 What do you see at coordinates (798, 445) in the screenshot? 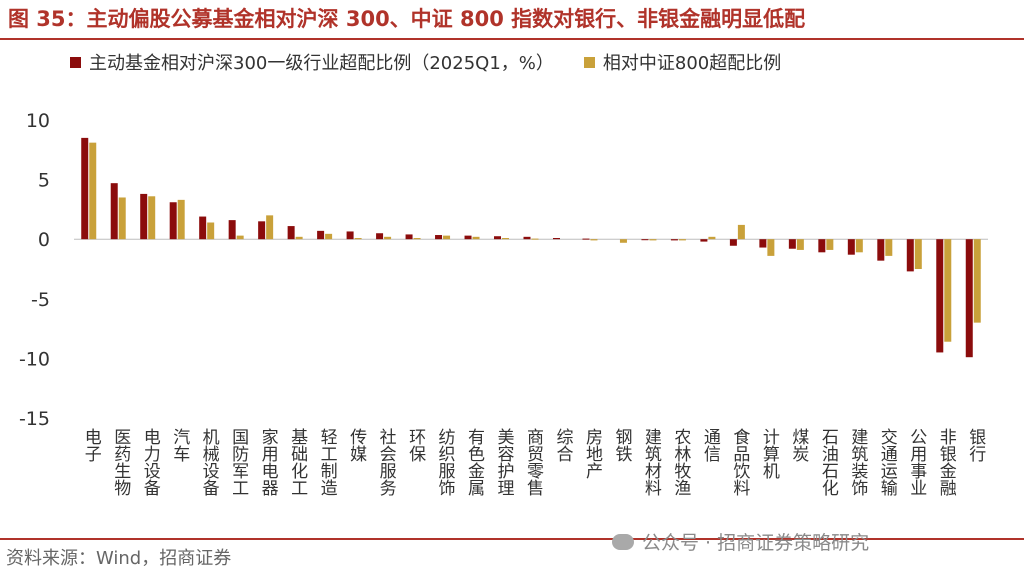
I see `x-tick-label: 煤炭` at bounding box center [798, 445].